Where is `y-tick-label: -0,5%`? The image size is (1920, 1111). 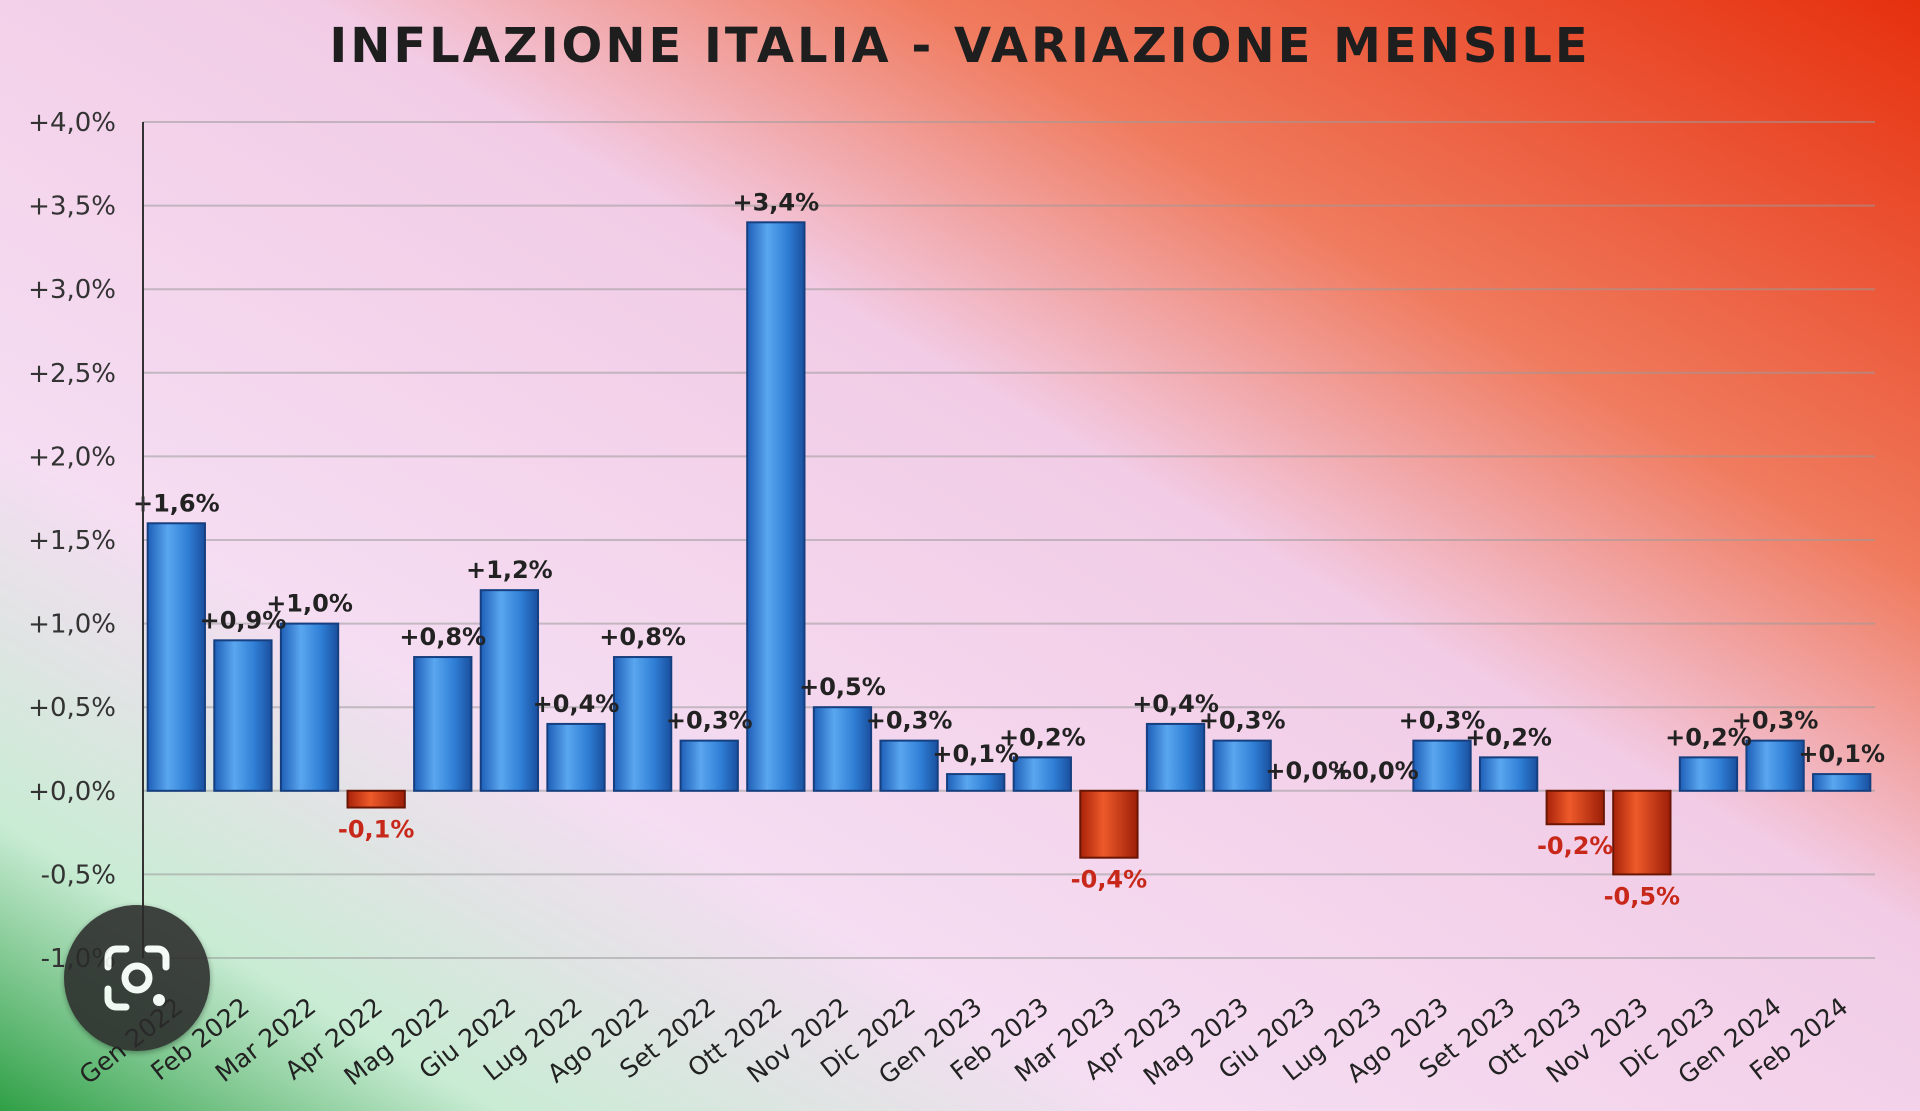
y-tick-label: -0,5% is located at coordinates (78, 875).